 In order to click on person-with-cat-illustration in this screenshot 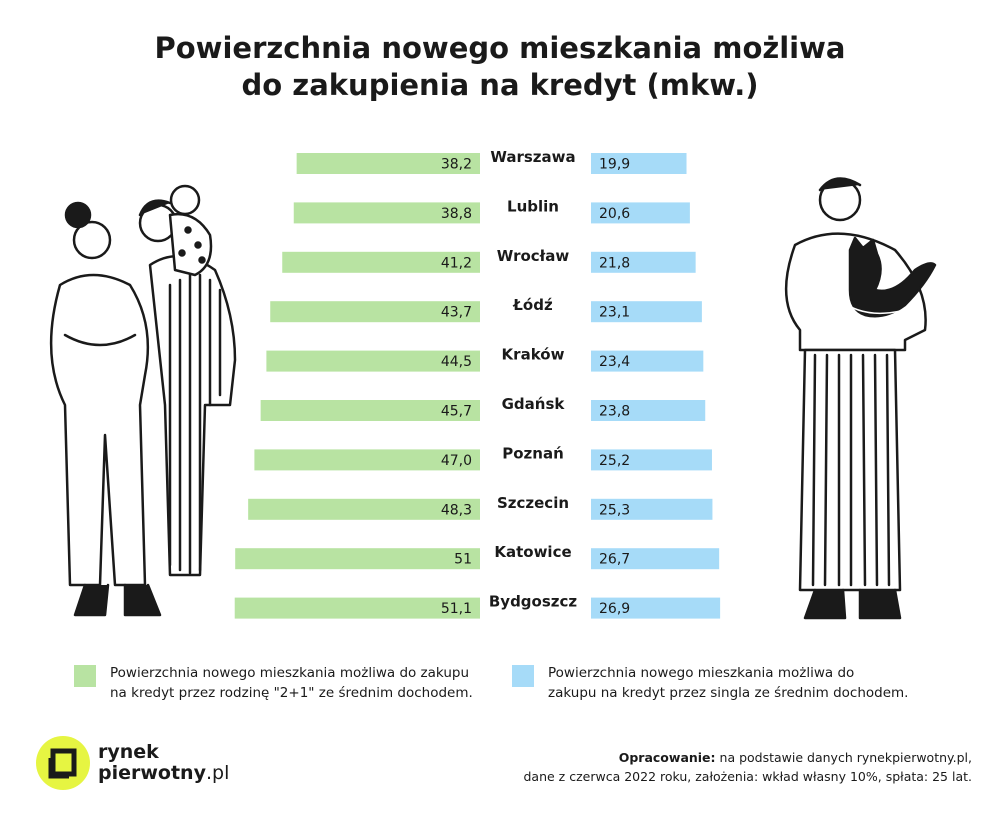, I will do `click(860, 398)`.